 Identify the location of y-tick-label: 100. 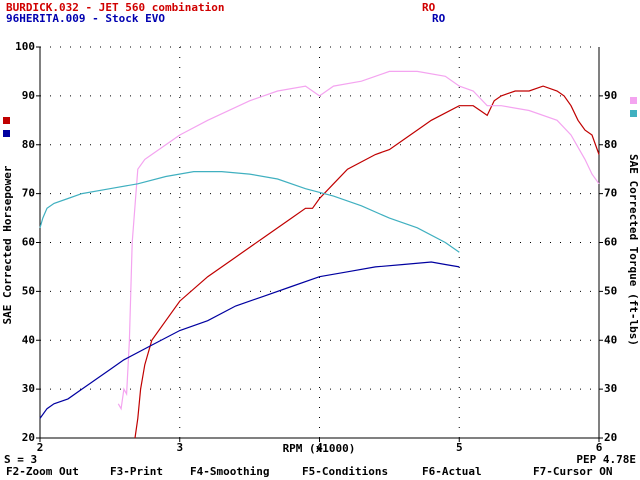
(25, 46).